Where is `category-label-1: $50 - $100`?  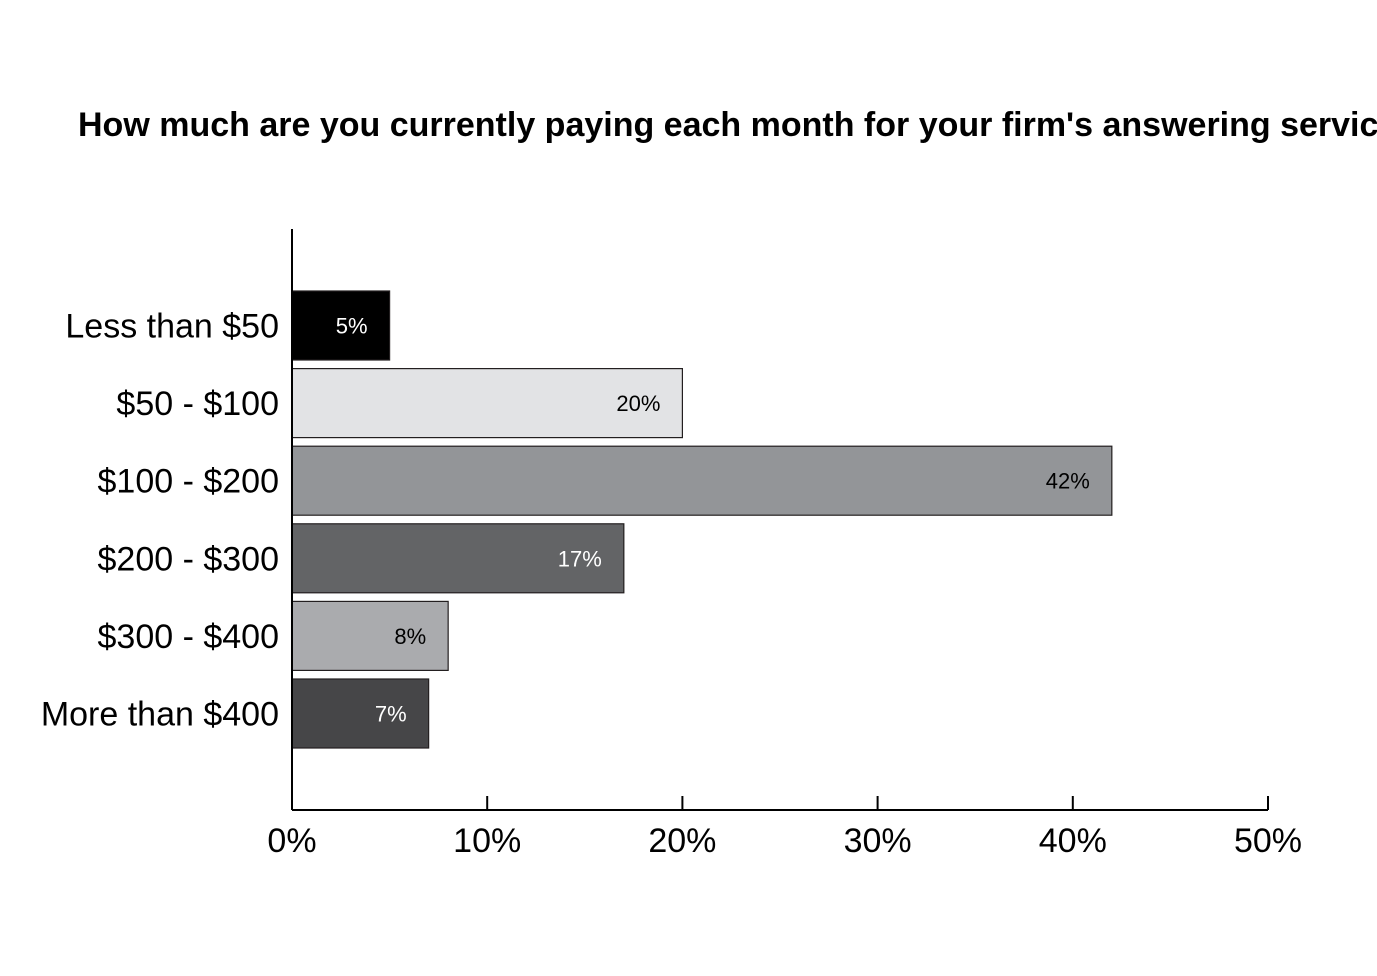
category-label-1: $50 - $100 is located at coordinates (197, 404).